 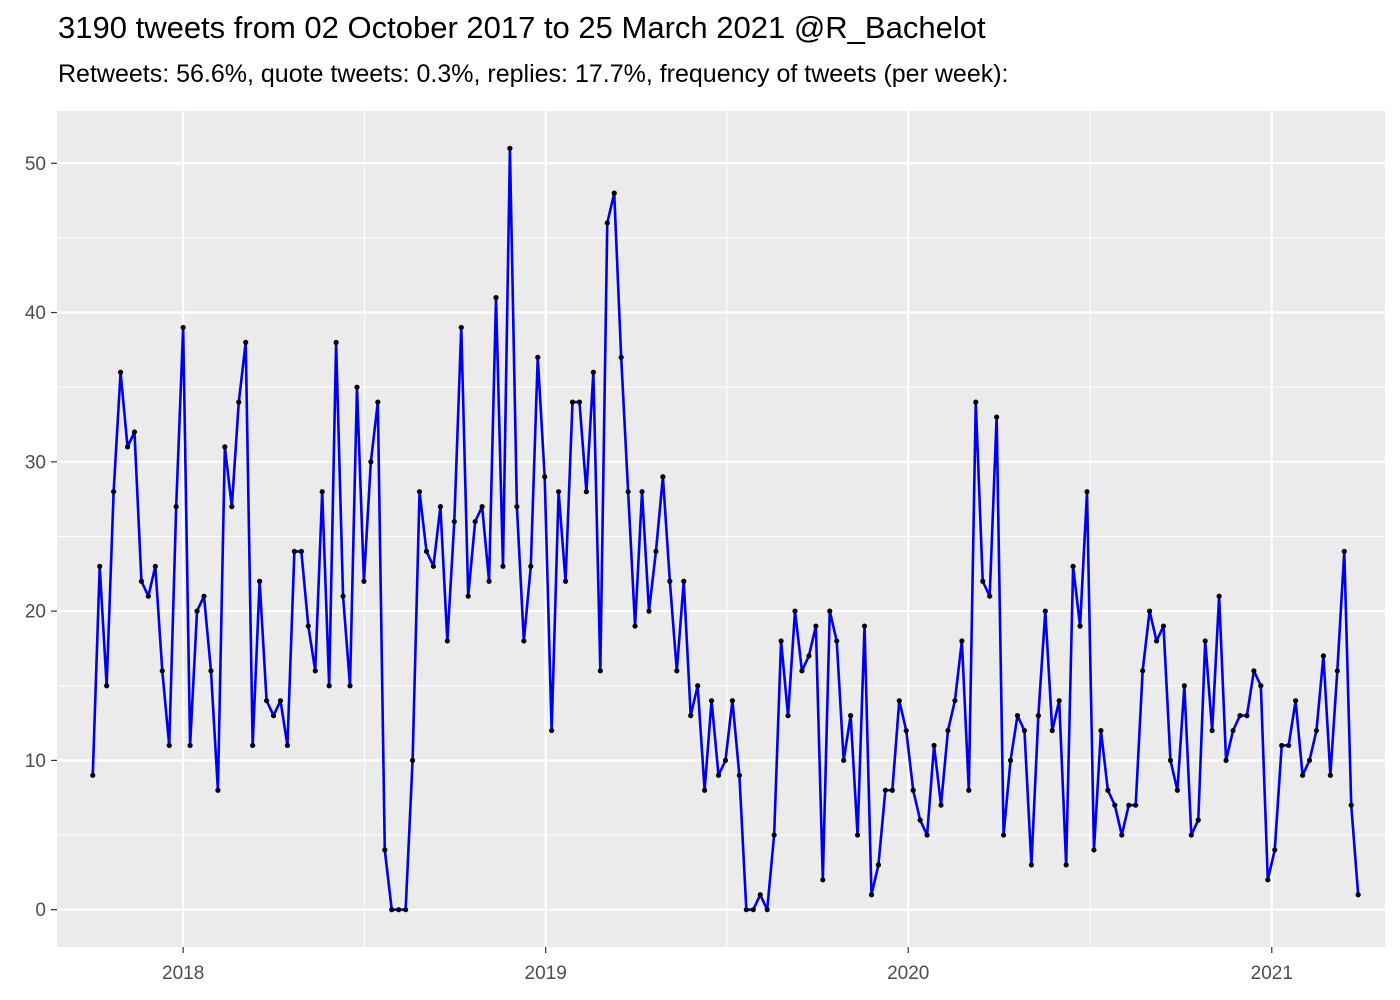 I want to click on y-tick-label: 50, so click(x=35, y=164).